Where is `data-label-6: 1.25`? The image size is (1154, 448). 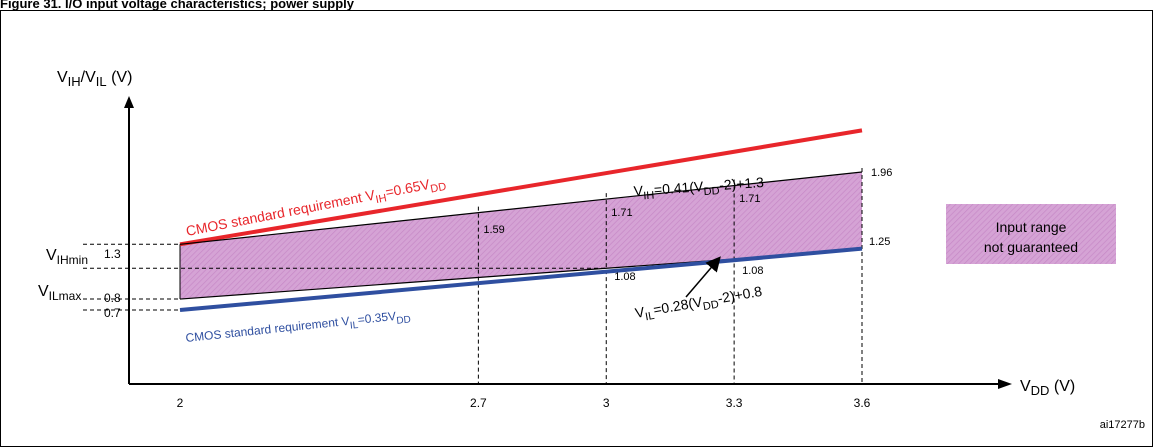
data-label-6: 1.25 is located at coordinates (879, 242).